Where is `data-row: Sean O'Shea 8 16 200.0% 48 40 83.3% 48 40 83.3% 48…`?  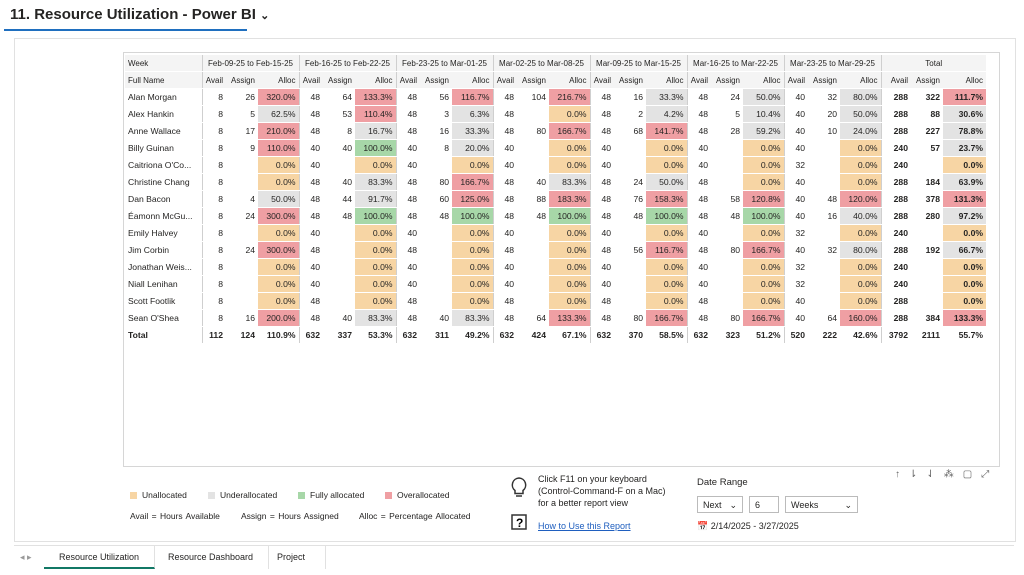 data-row: Sean O'Shea 8 16 200.0% 48 40 83.3% 48 40 83.3% 48… is located at coordinates (555, 318).